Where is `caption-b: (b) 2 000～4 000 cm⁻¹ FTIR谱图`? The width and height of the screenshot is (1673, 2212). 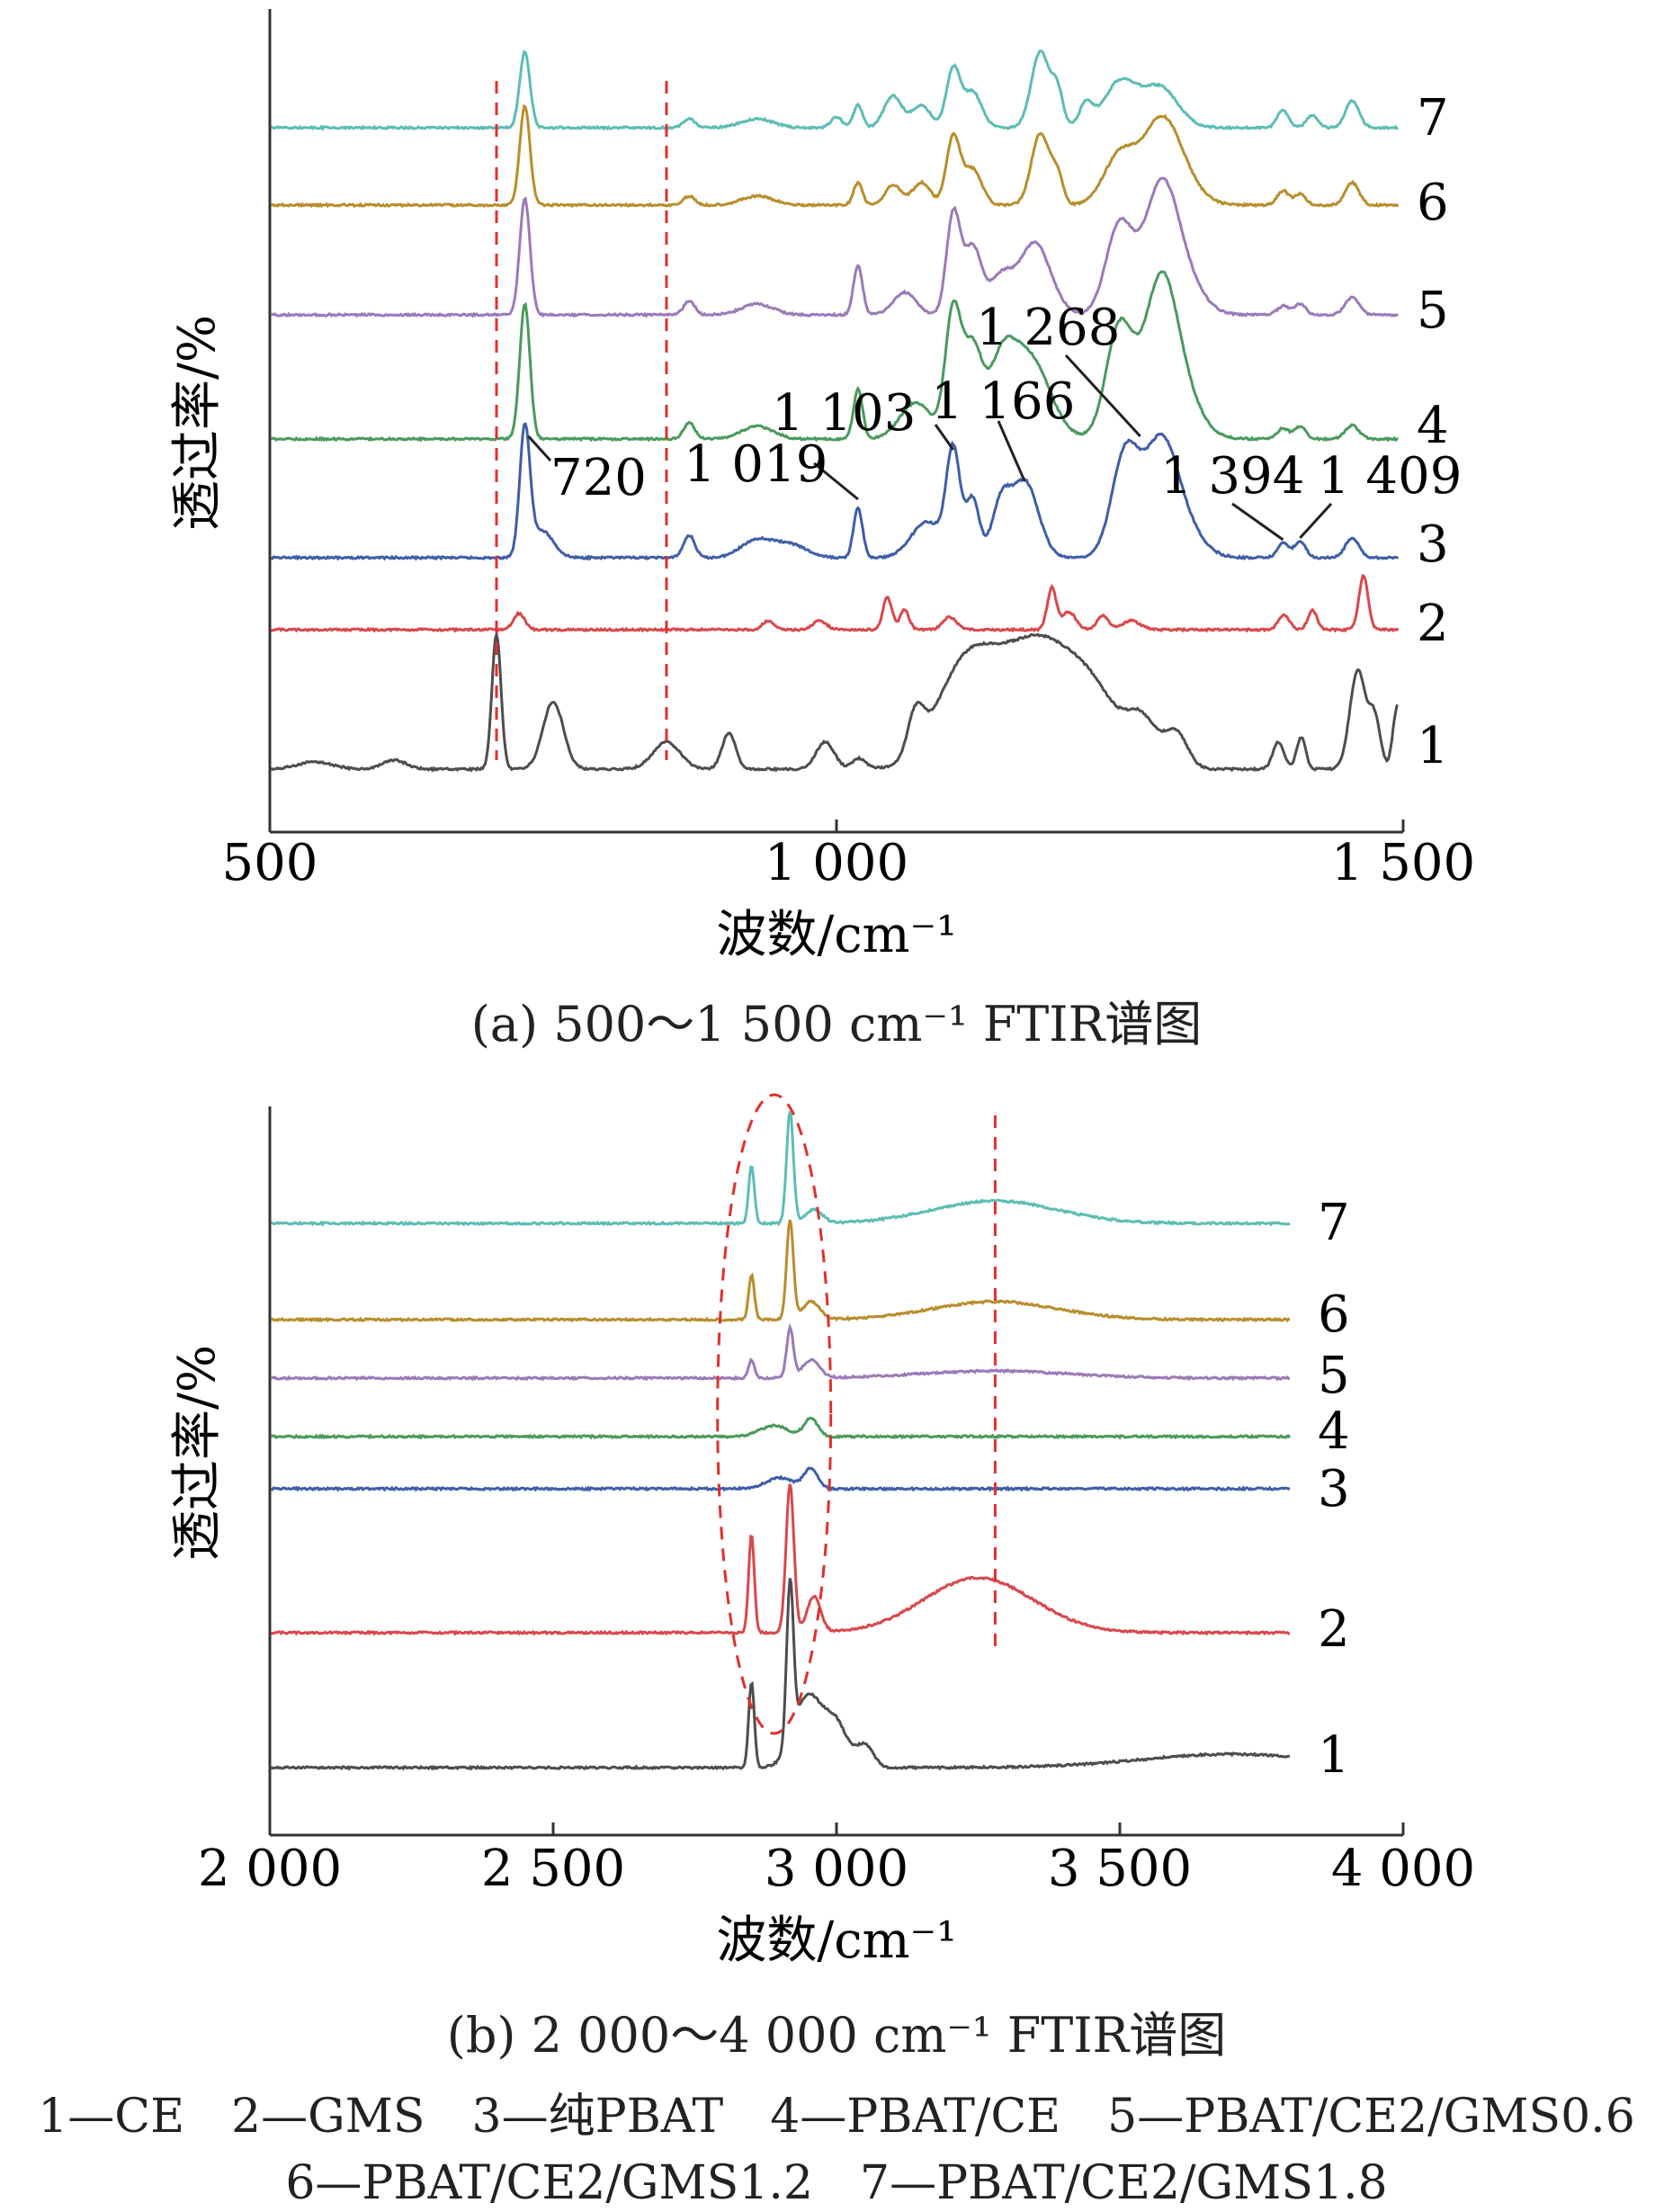 caption-b: (b) 2 000～4 000 cm⁻¹ FTIR谱图 is located at coordinates (837, 2035).